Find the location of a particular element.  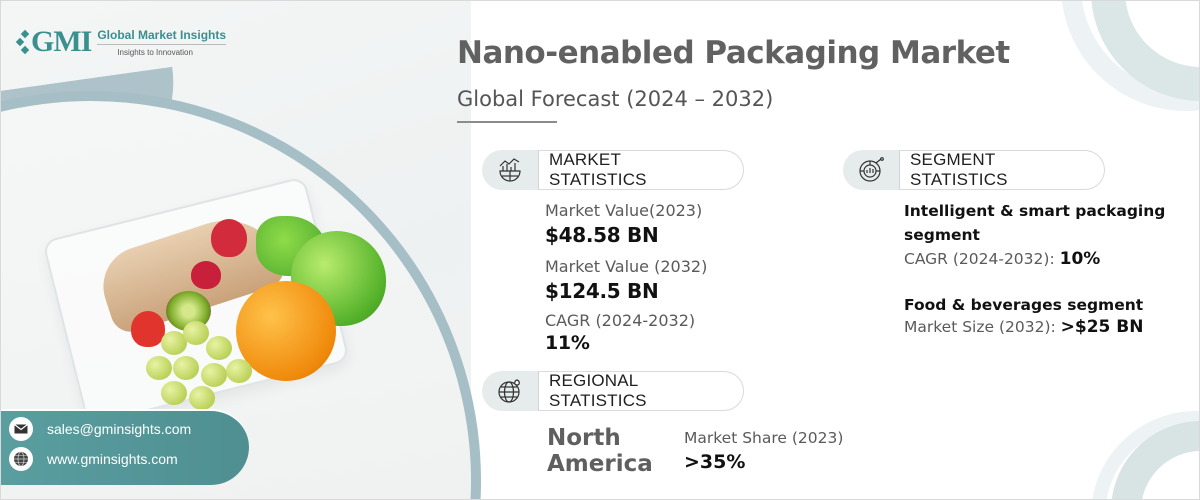

logo-diamond-icon is located at coordinates (22, 42).